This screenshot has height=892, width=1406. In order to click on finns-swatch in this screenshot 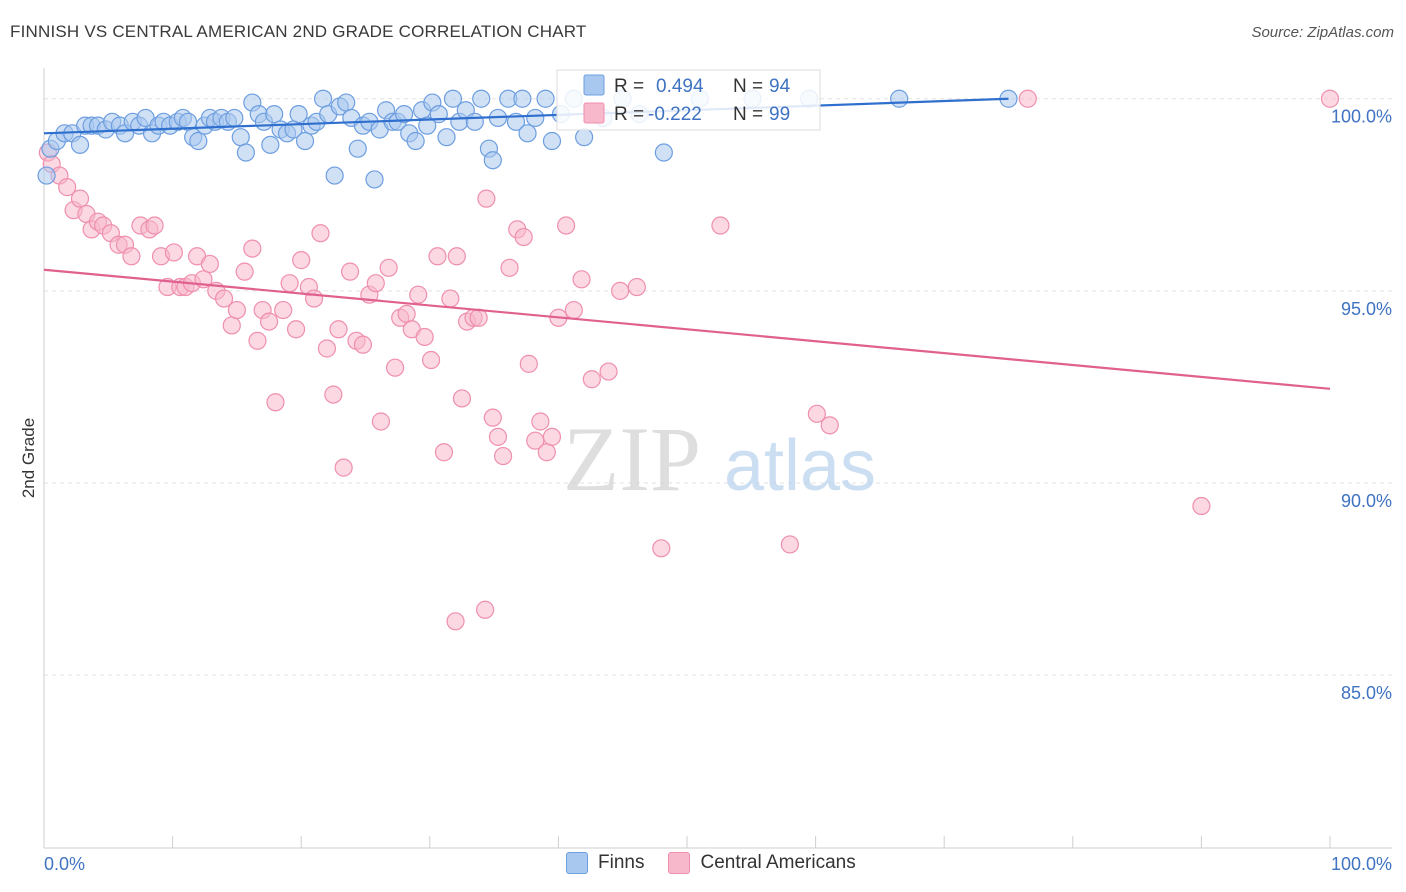, I will do `click(594, 85)`.